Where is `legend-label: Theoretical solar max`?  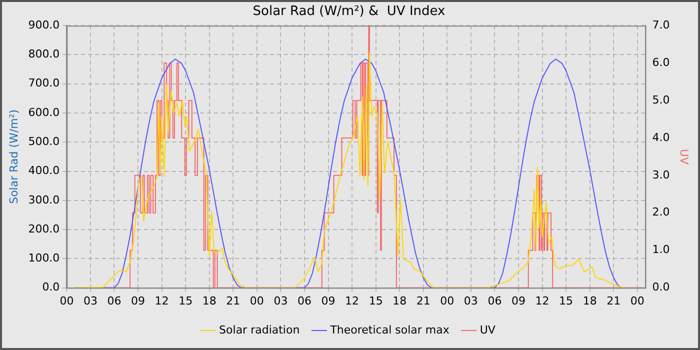 legend-label: Theoretical solar max is located at coordinates (389, 329).